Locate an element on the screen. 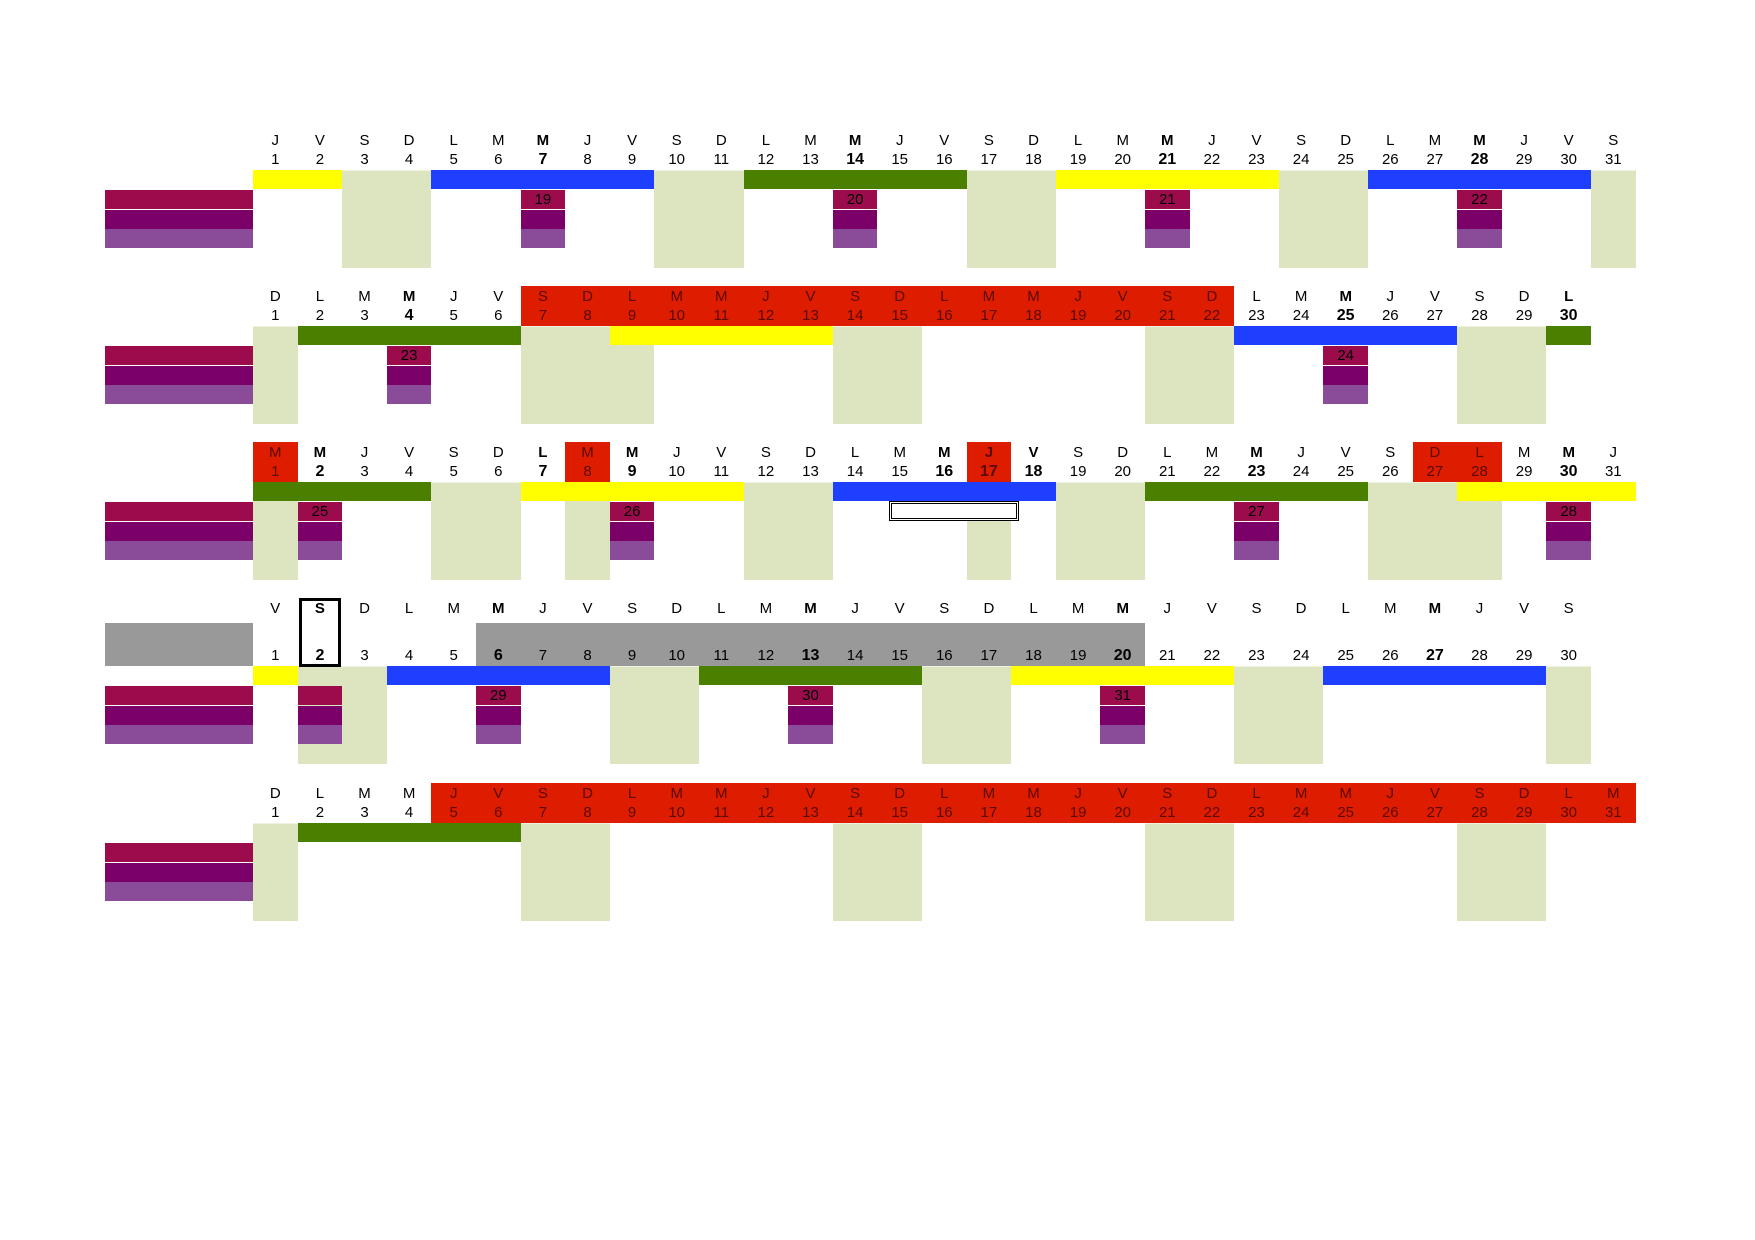 Image resolution: width=1755 pixels, height=1240 pixels. day-number: 27 is located at coordinates (1435, 471).